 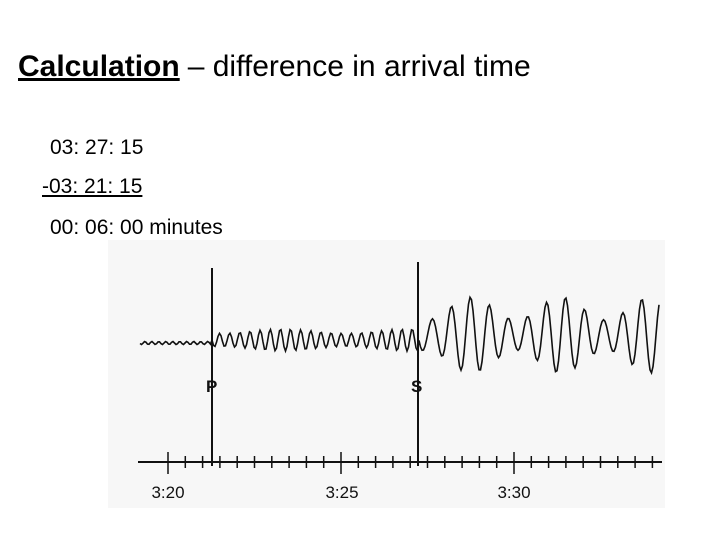 I want to click on time-label: 3:30, so click(x=513, y=492).